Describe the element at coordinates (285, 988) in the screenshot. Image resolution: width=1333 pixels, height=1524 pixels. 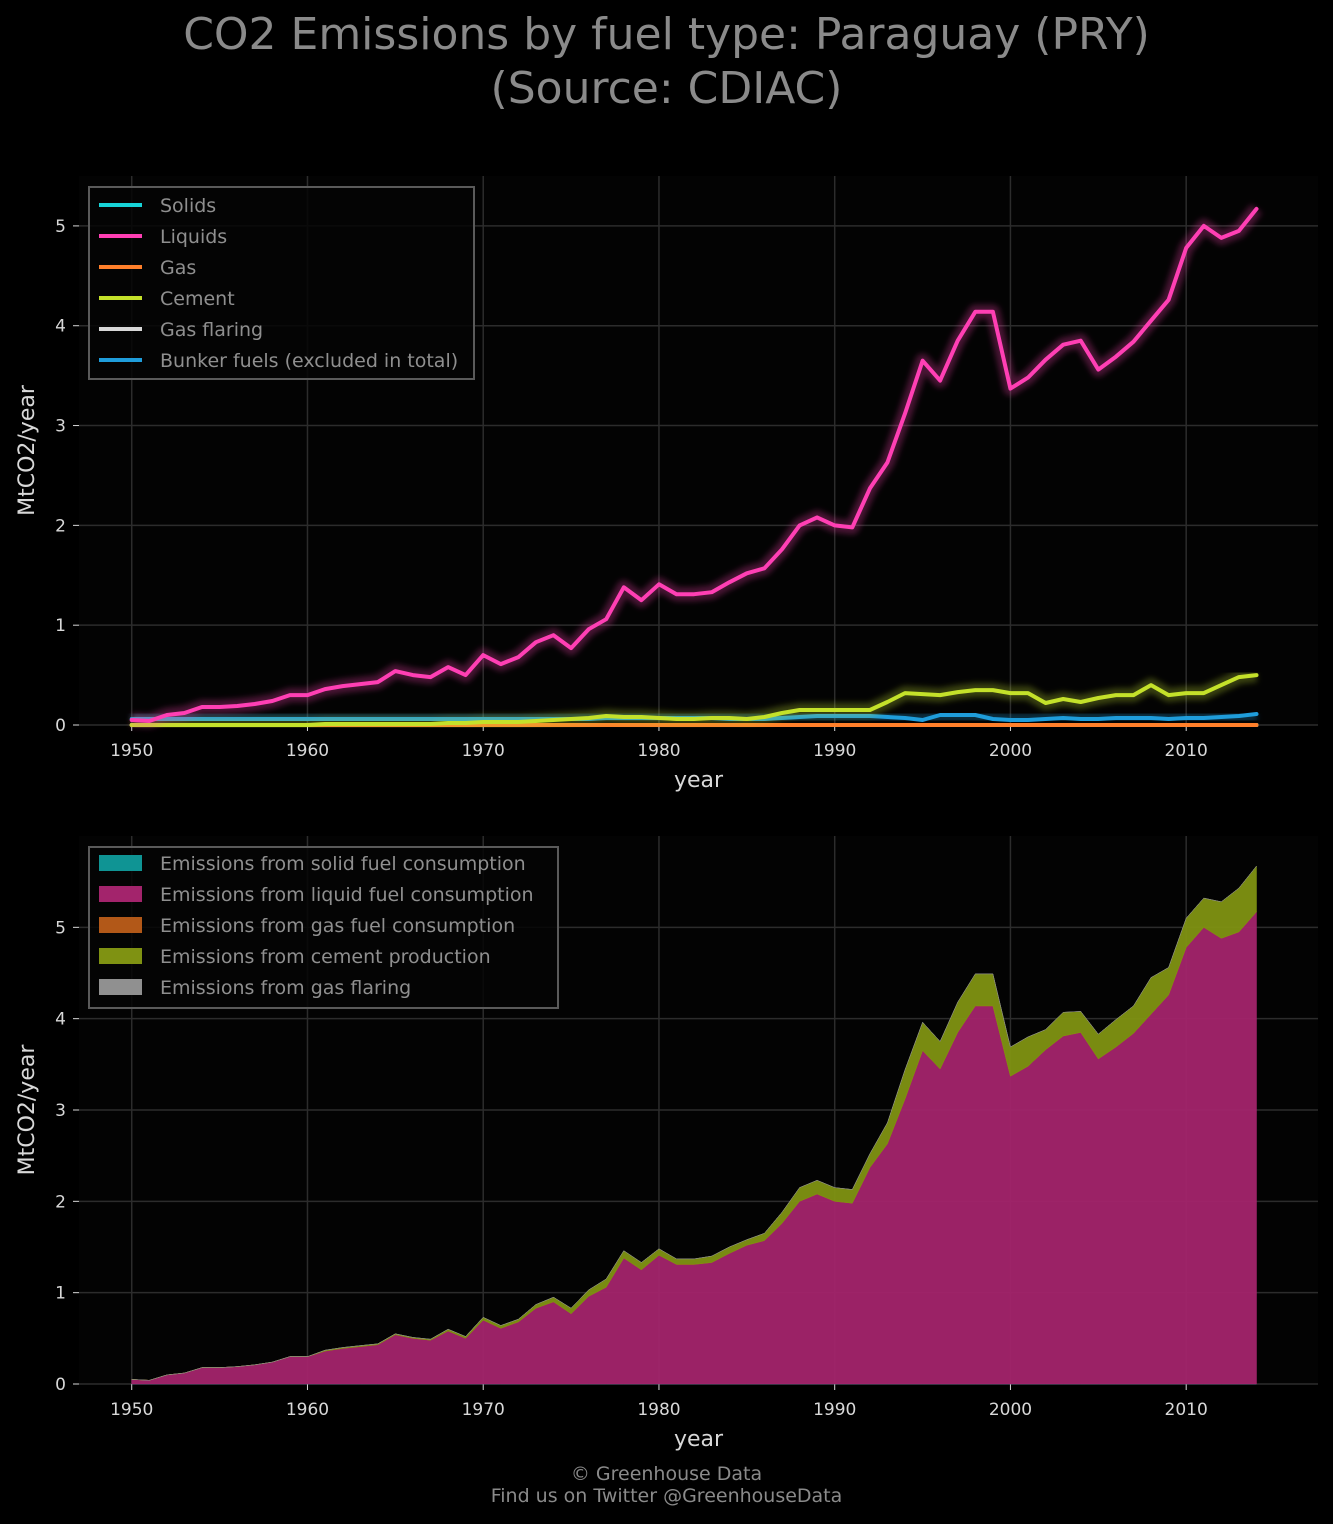
I see `legend-label: Emissions from gas flaring` at that location.